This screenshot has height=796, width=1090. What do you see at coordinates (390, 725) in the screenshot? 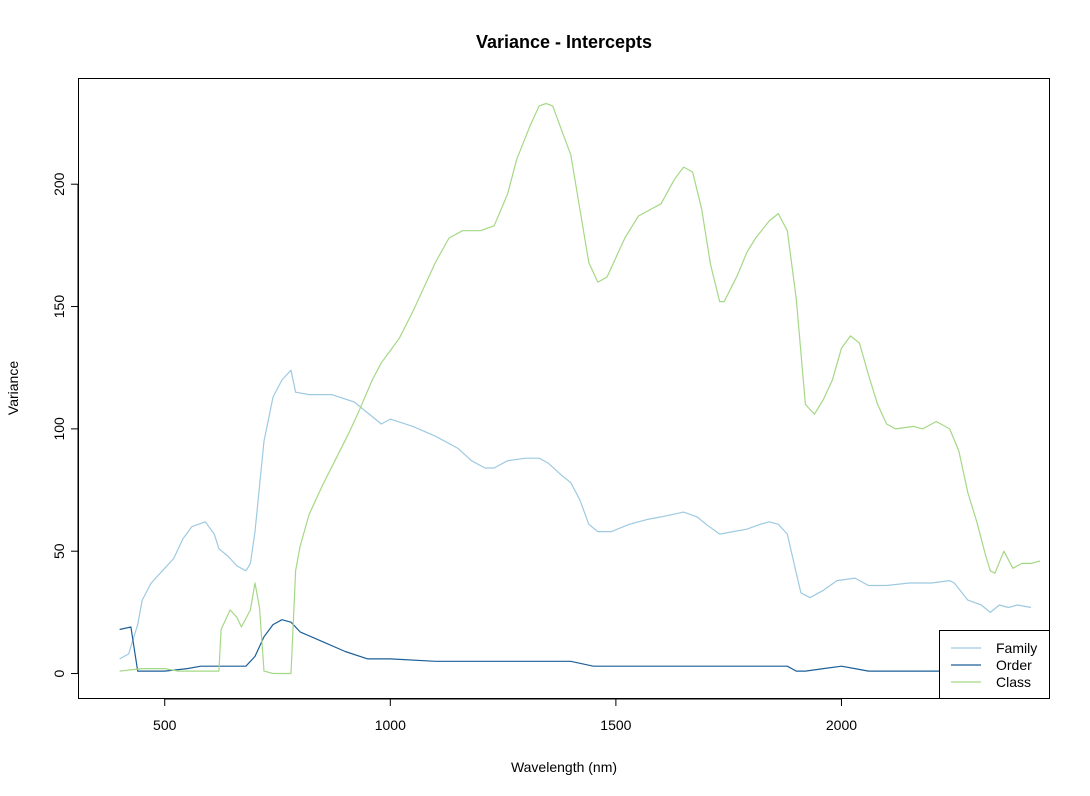
I see `x-tick-label: 1000` at bounding box center [390, 725].